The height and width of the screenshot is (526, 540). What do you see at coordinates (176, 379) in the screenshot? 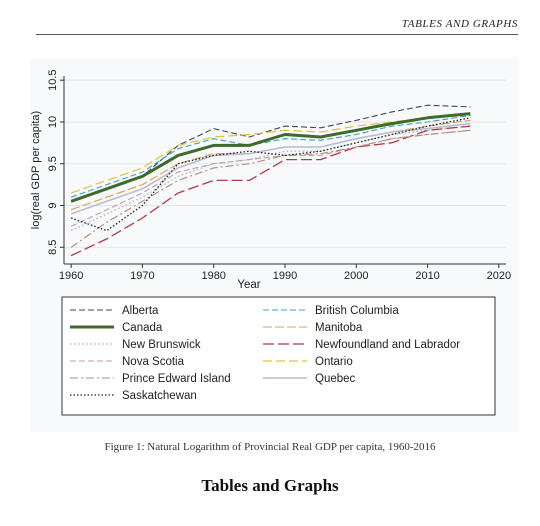
I see `legend-label: Prince Edward Island` at bounding box center [176, 379].